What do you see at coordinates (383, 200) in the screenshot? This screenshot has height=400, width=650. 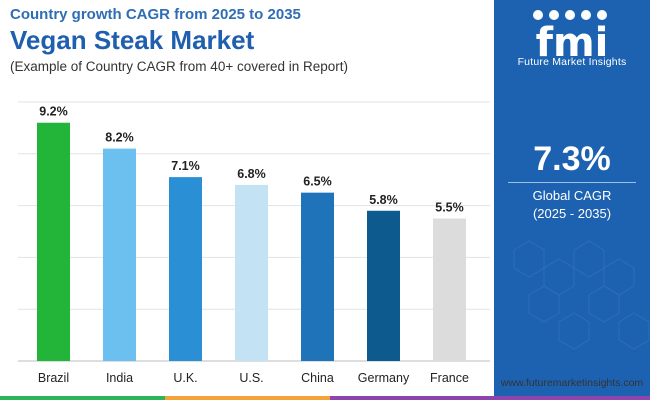 I see `data-label: 5.8%` at bounding box center [383, 200].